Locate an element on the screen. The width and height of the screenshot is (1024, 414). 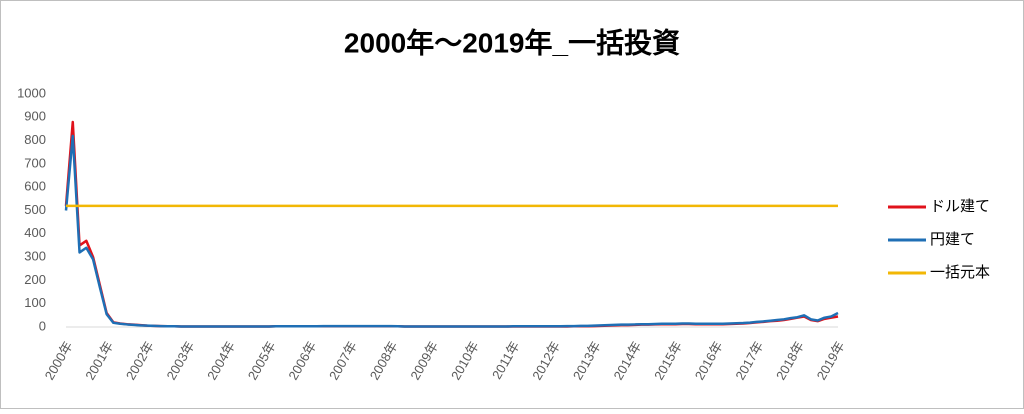
y-tick-label: 500 is located at coordinates (35, 209).